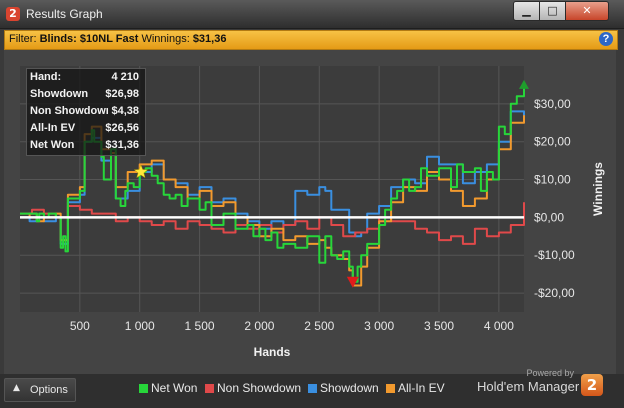 This screenshot has width=624, height=408. I want to click on filter-blinds: Blinds: $10NL Fast, so click(89, 39).